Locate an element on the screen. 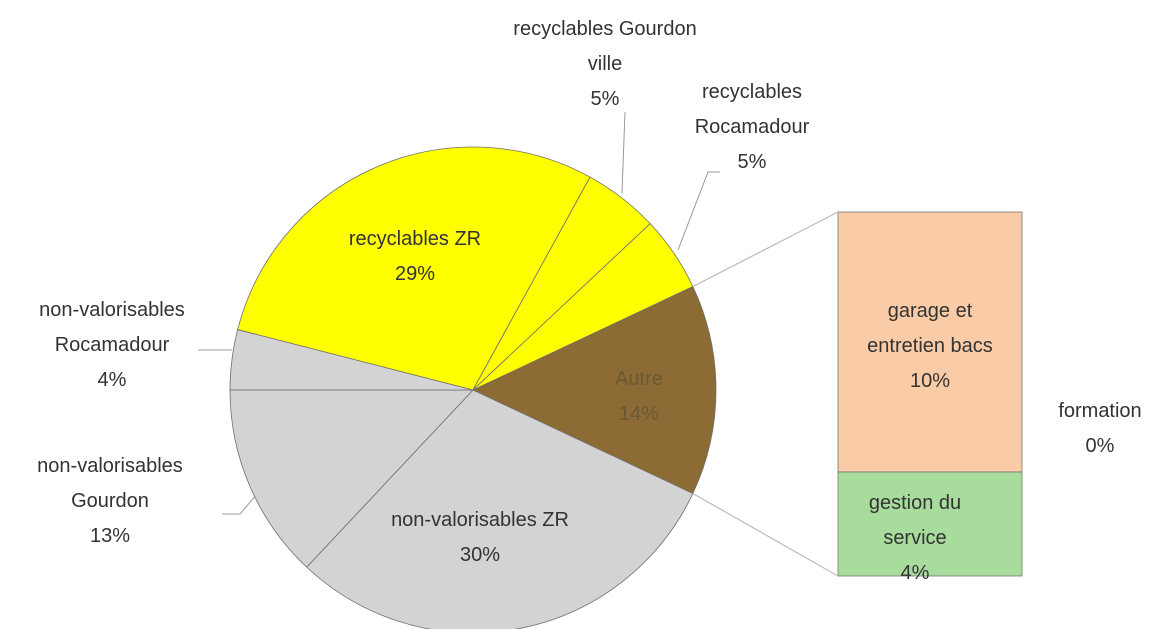 The height and width of the screenshot is (629, 1157). data-label: non-valorisables Gourdon 13% is located at coordinates (110, 501).